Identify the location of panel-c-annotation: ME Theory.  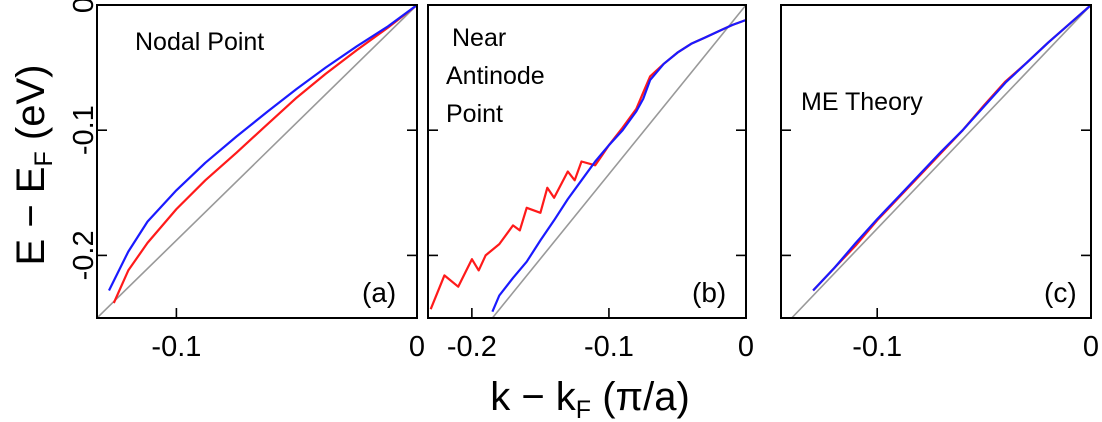
(862, 102).